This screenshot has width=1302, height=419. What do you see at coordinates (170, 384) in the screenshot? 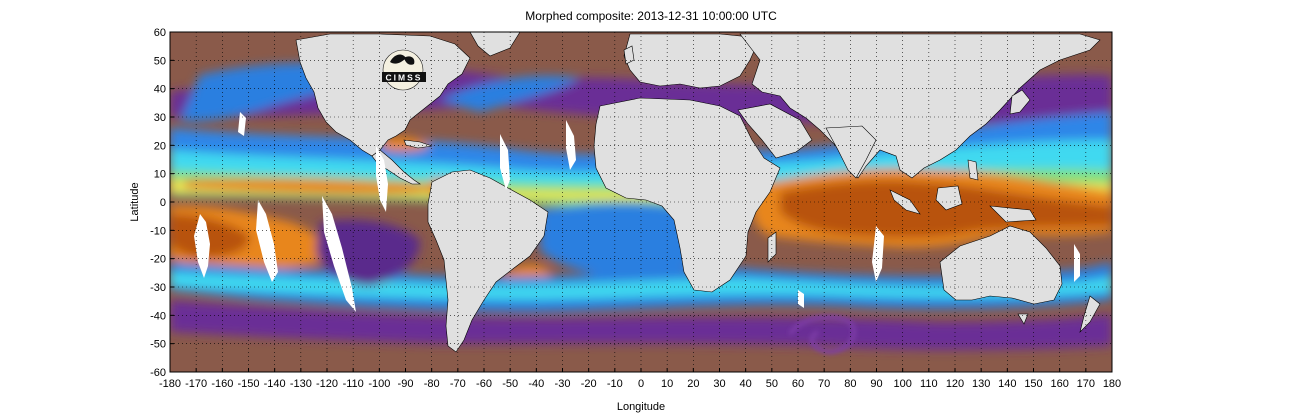
I see `x-tick-label: -180` at bounding box center [170, 384].